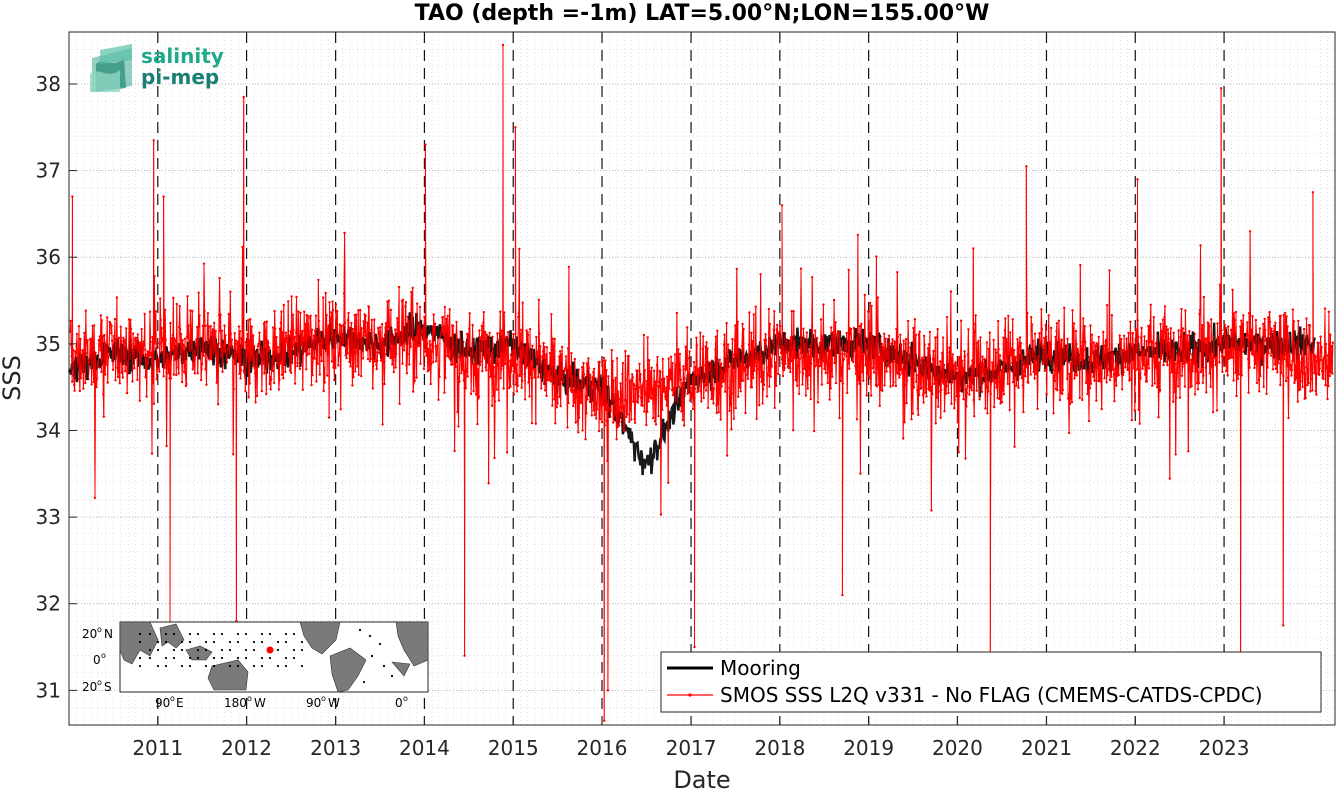 The height and width of the screenshot is (790, 1336). Describe the element at coordinates (1135, 748) in the screenshot. I see `x-tick-label: 2022` at that location.